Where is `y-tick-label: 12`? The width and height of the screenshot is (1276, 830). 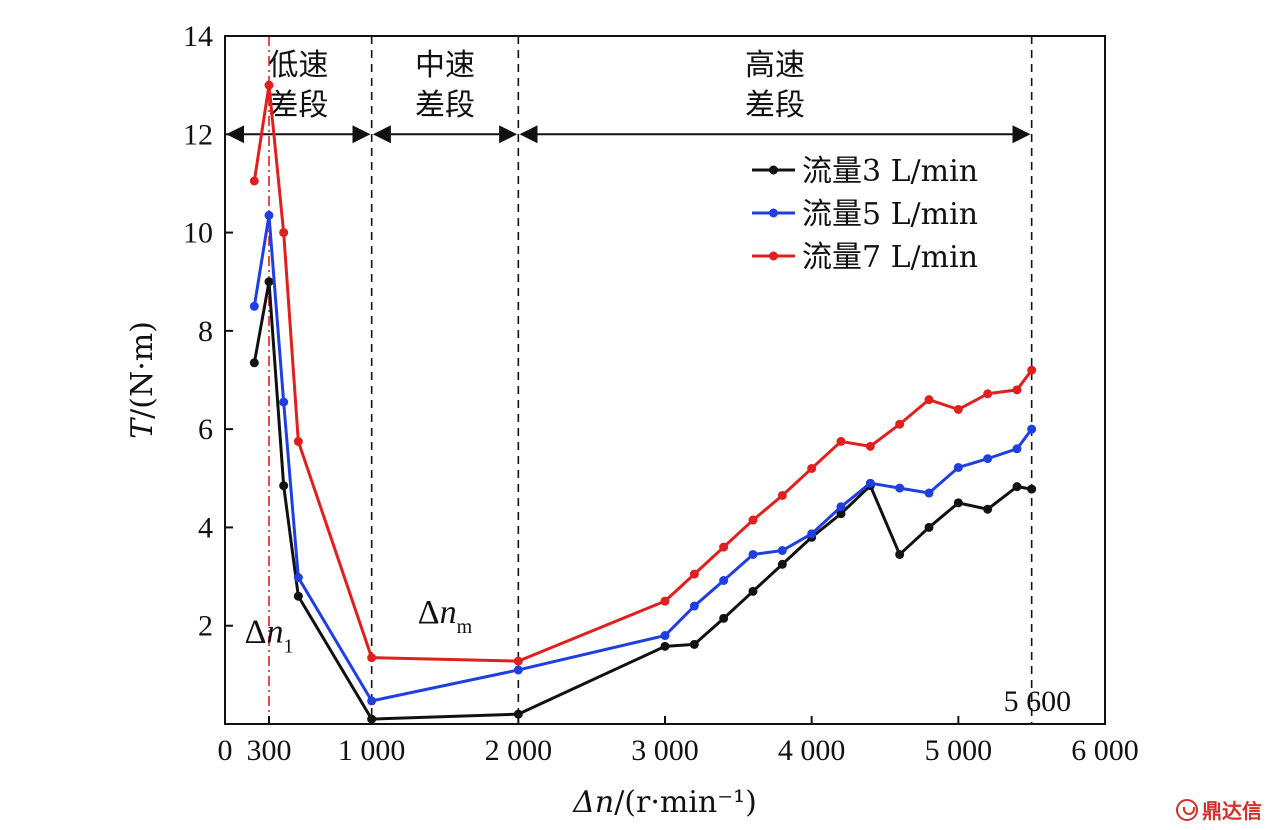
y-tick-label: 12 is located at coordinates (198, 134).